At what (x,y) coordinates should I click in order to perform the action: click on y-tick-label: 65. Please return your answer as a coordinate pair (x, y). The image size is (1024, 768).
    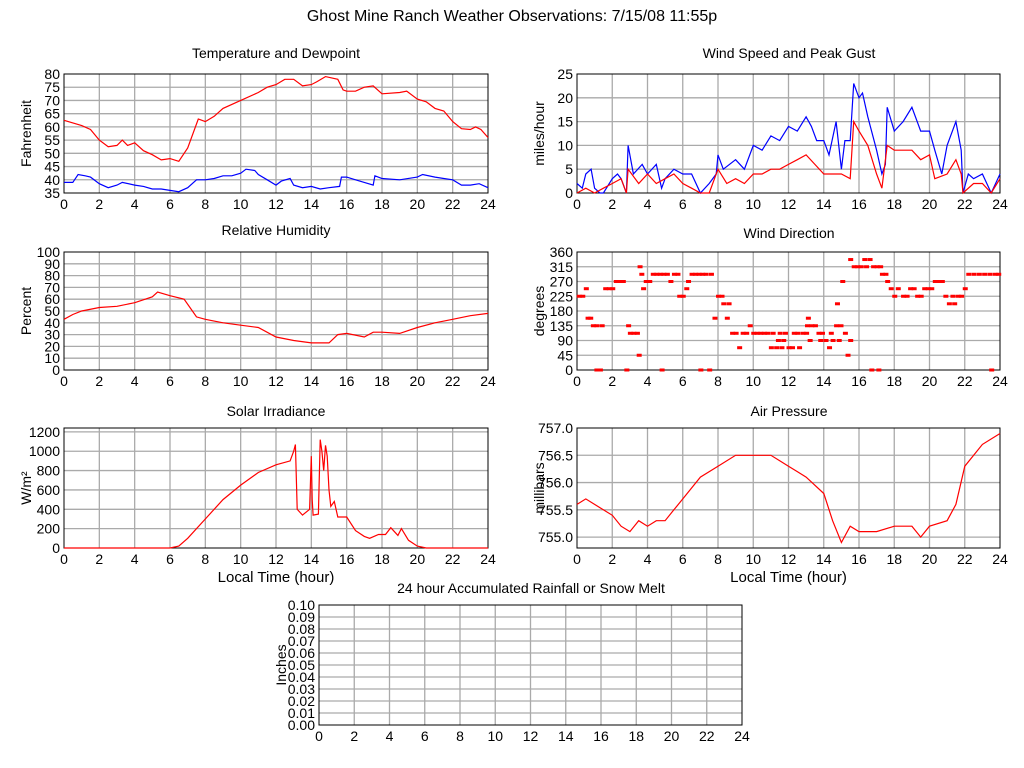
    Looking at the image, I should click on (52, 114).